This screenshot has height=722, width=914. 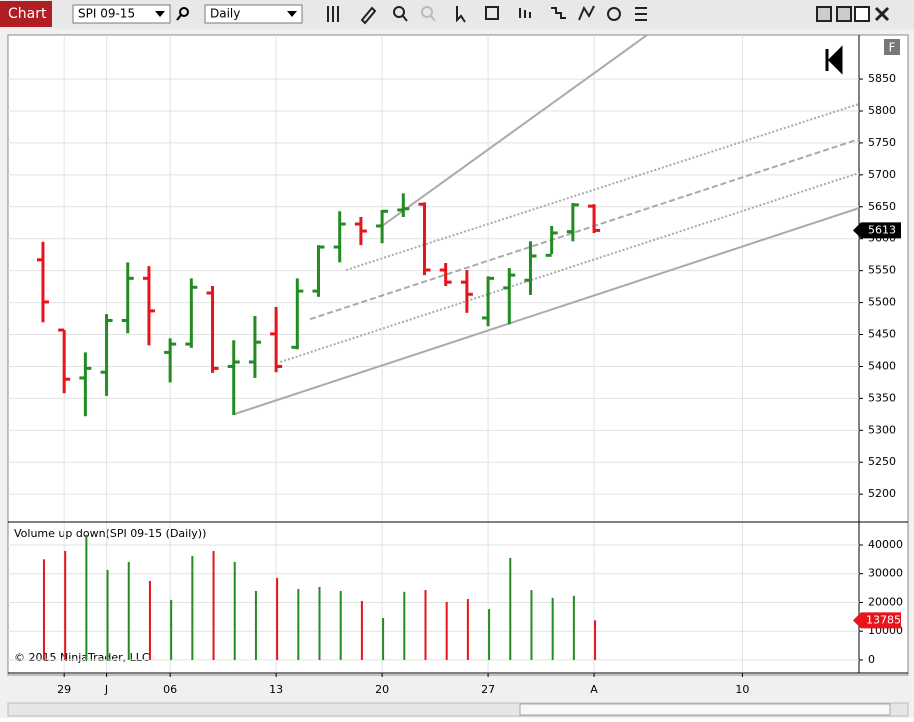 What do you see at coordinates (882, 365) in the screenshot?
I see `y-tick-label: 5400` at bounding box center [882, 365].